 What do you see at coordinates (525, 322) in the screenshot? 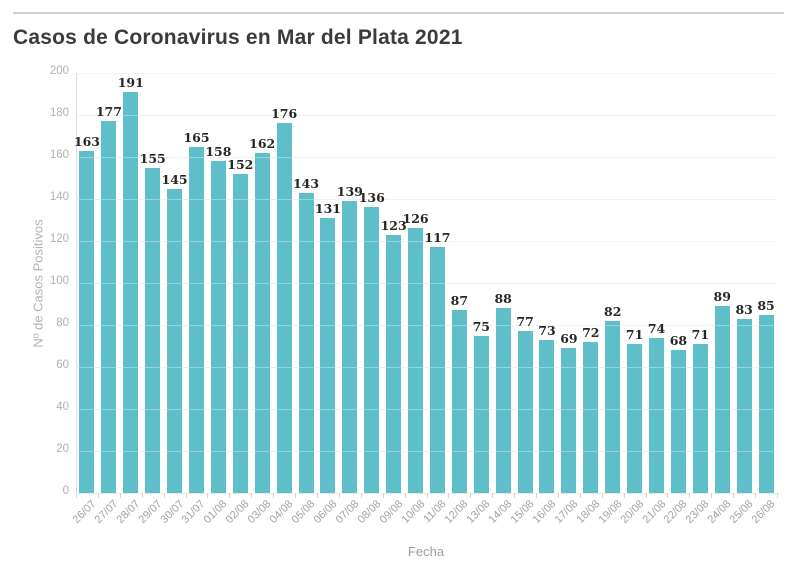
I see `bar-value-label: 77` at bounding box center [525, 322].